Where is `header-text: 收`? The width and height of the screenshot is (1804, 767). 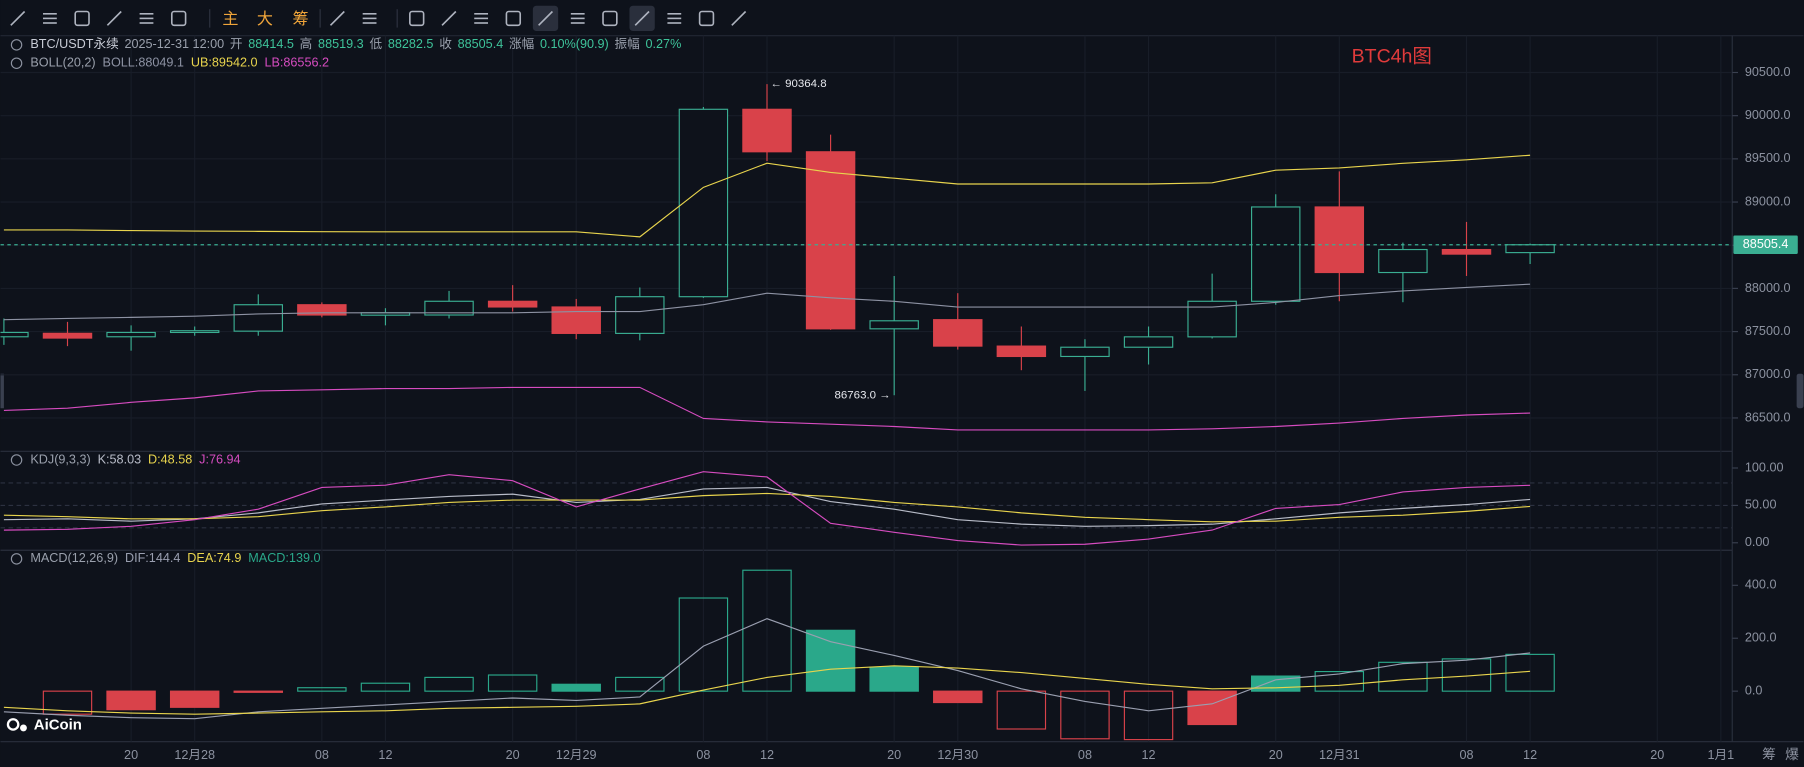
header-text: 收 is located at coordinates (445, 44).